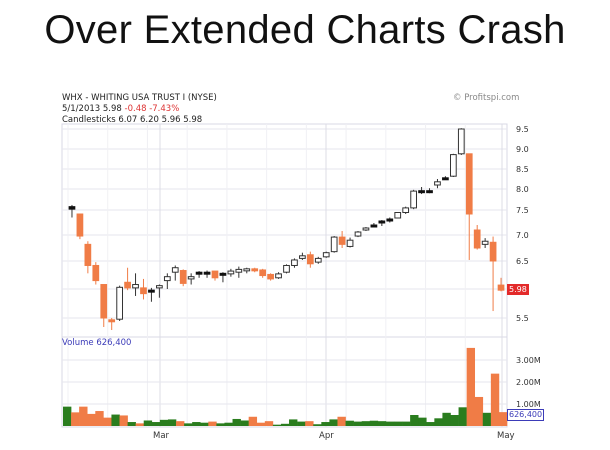  Describe the element at coordinates (326, 436) in the screenshot. I see `x-tick-apr: Apr` at that location.